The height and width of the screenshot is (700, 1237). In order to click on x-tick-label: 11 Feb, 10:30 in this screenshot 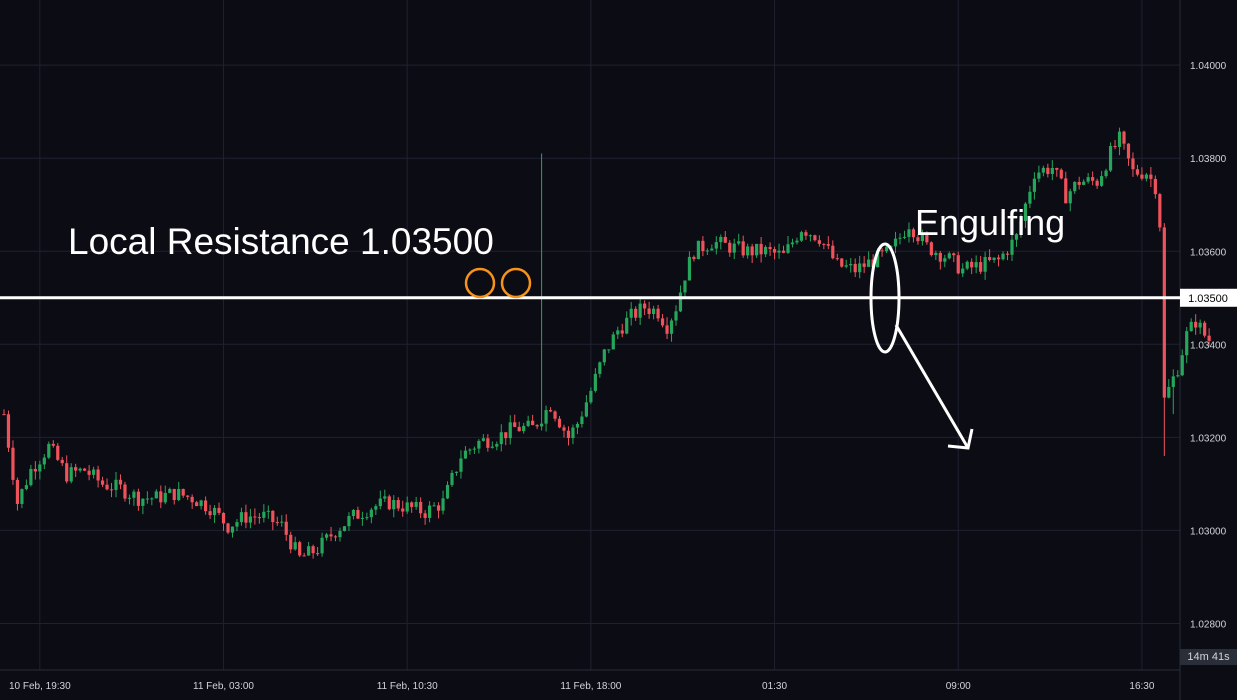, I will do `click(407, 686)`.